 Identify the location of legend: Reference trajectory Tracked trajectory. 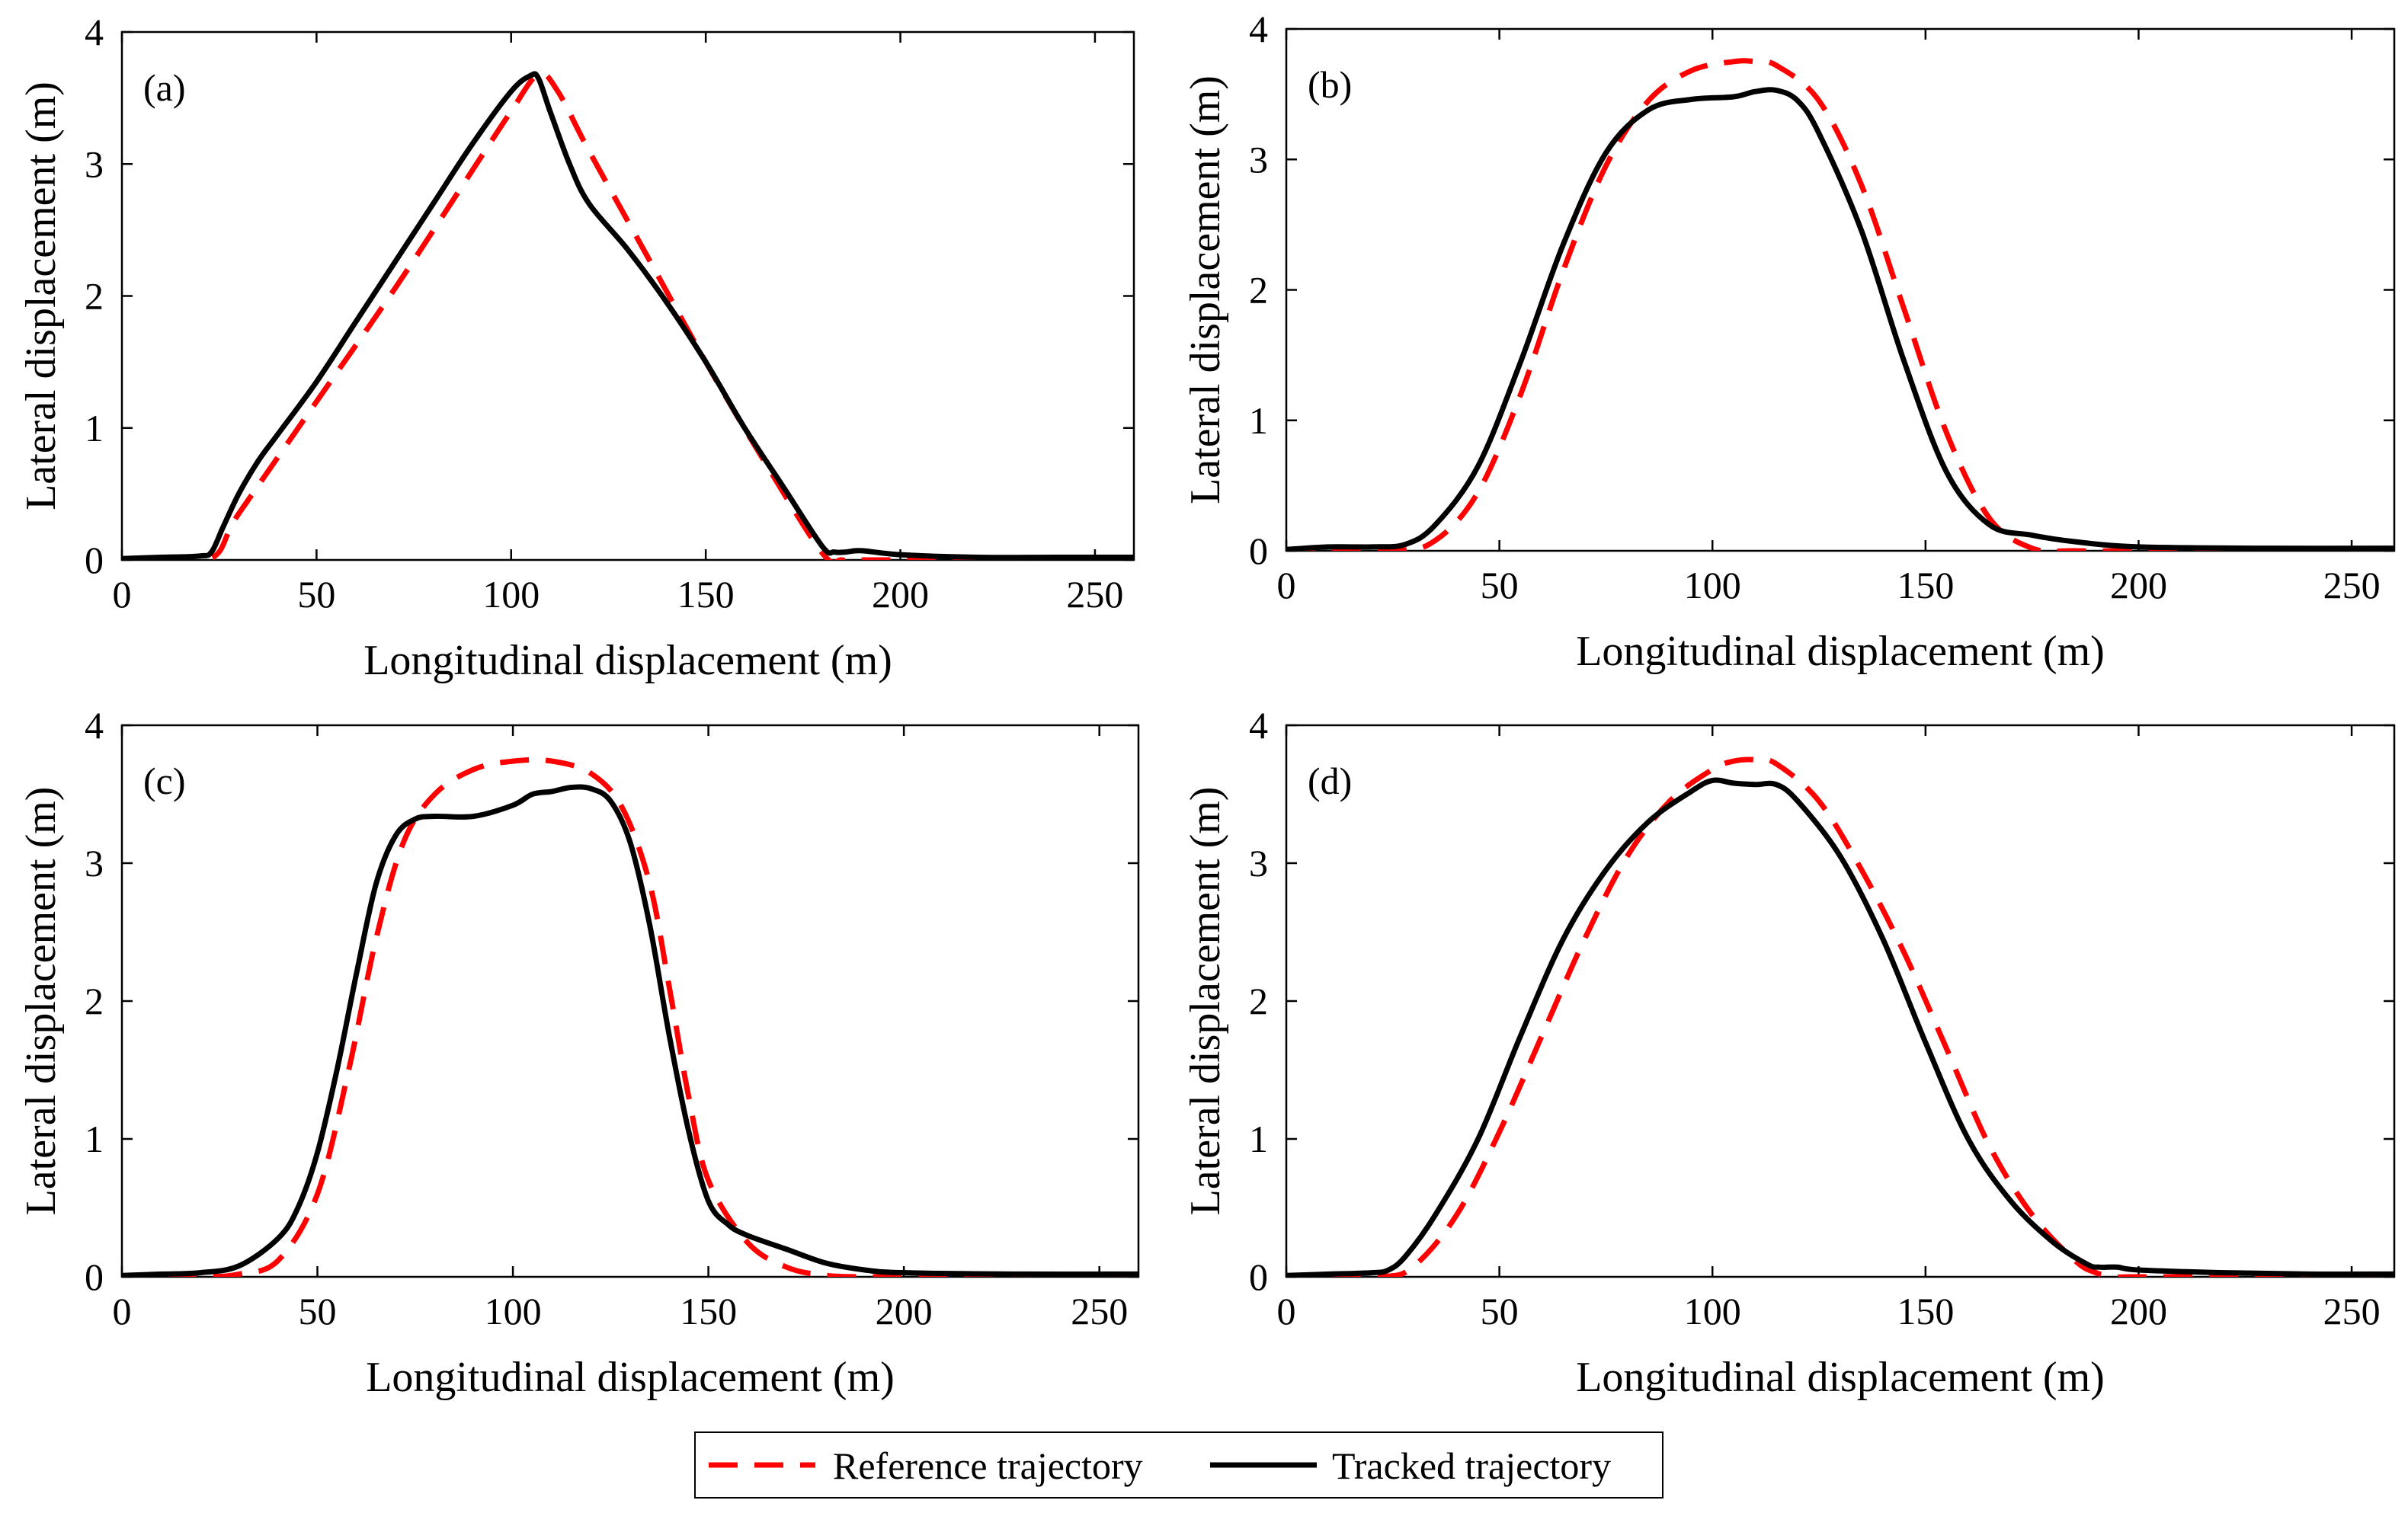
(1179, 1465).